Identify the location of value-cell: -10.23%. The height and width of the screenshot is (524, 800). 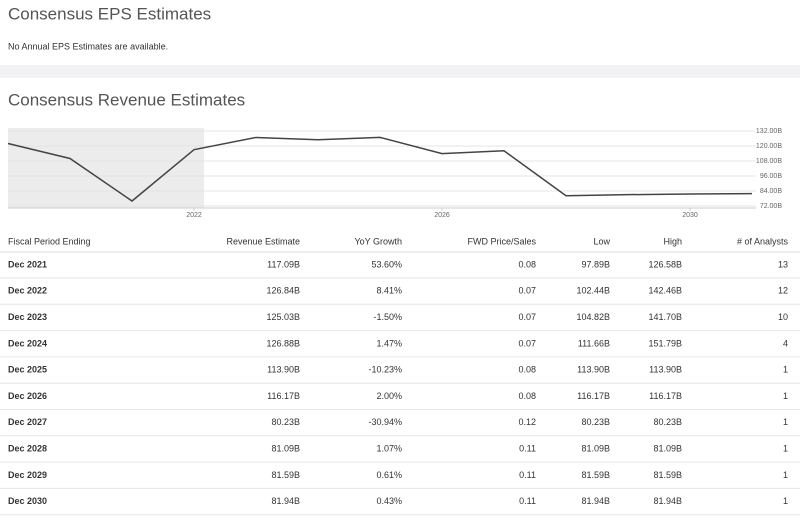
(385, 370).